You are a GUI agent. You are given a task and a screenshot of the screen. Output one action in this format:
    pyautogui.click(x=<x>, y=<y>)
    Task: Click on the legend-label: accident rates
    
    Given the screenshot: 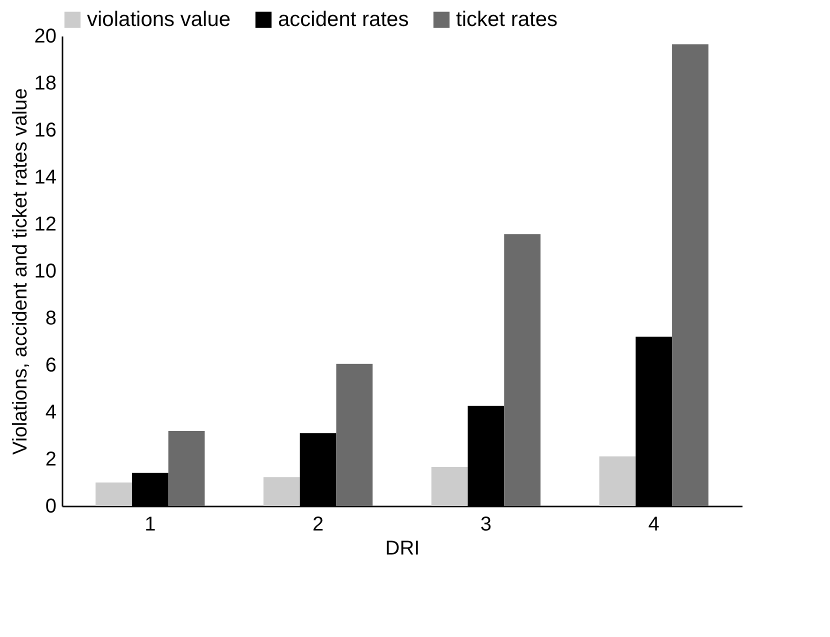 What is the action you would take?
    pyautogui.click(x=343, y=19)
    